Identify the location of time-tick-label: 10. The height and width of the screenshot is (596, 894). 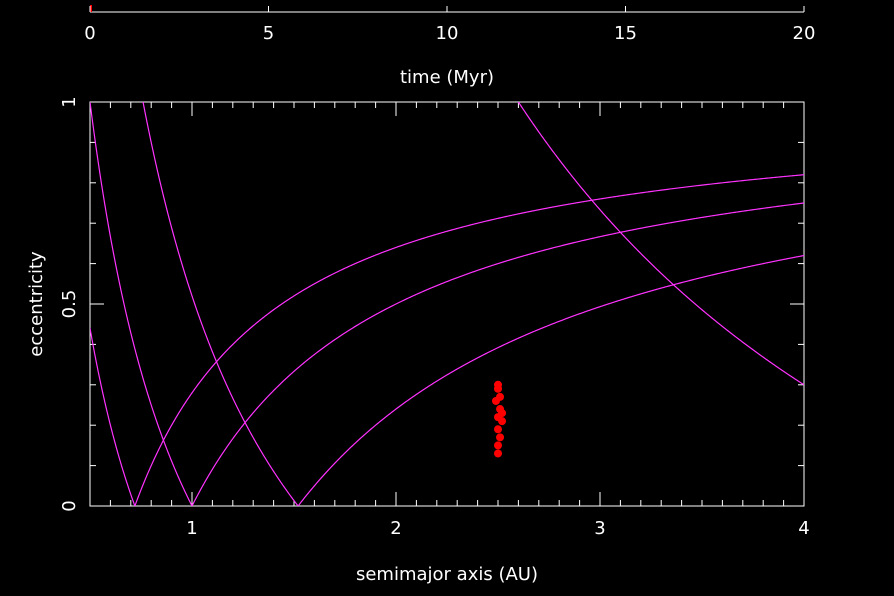
(447, 33).